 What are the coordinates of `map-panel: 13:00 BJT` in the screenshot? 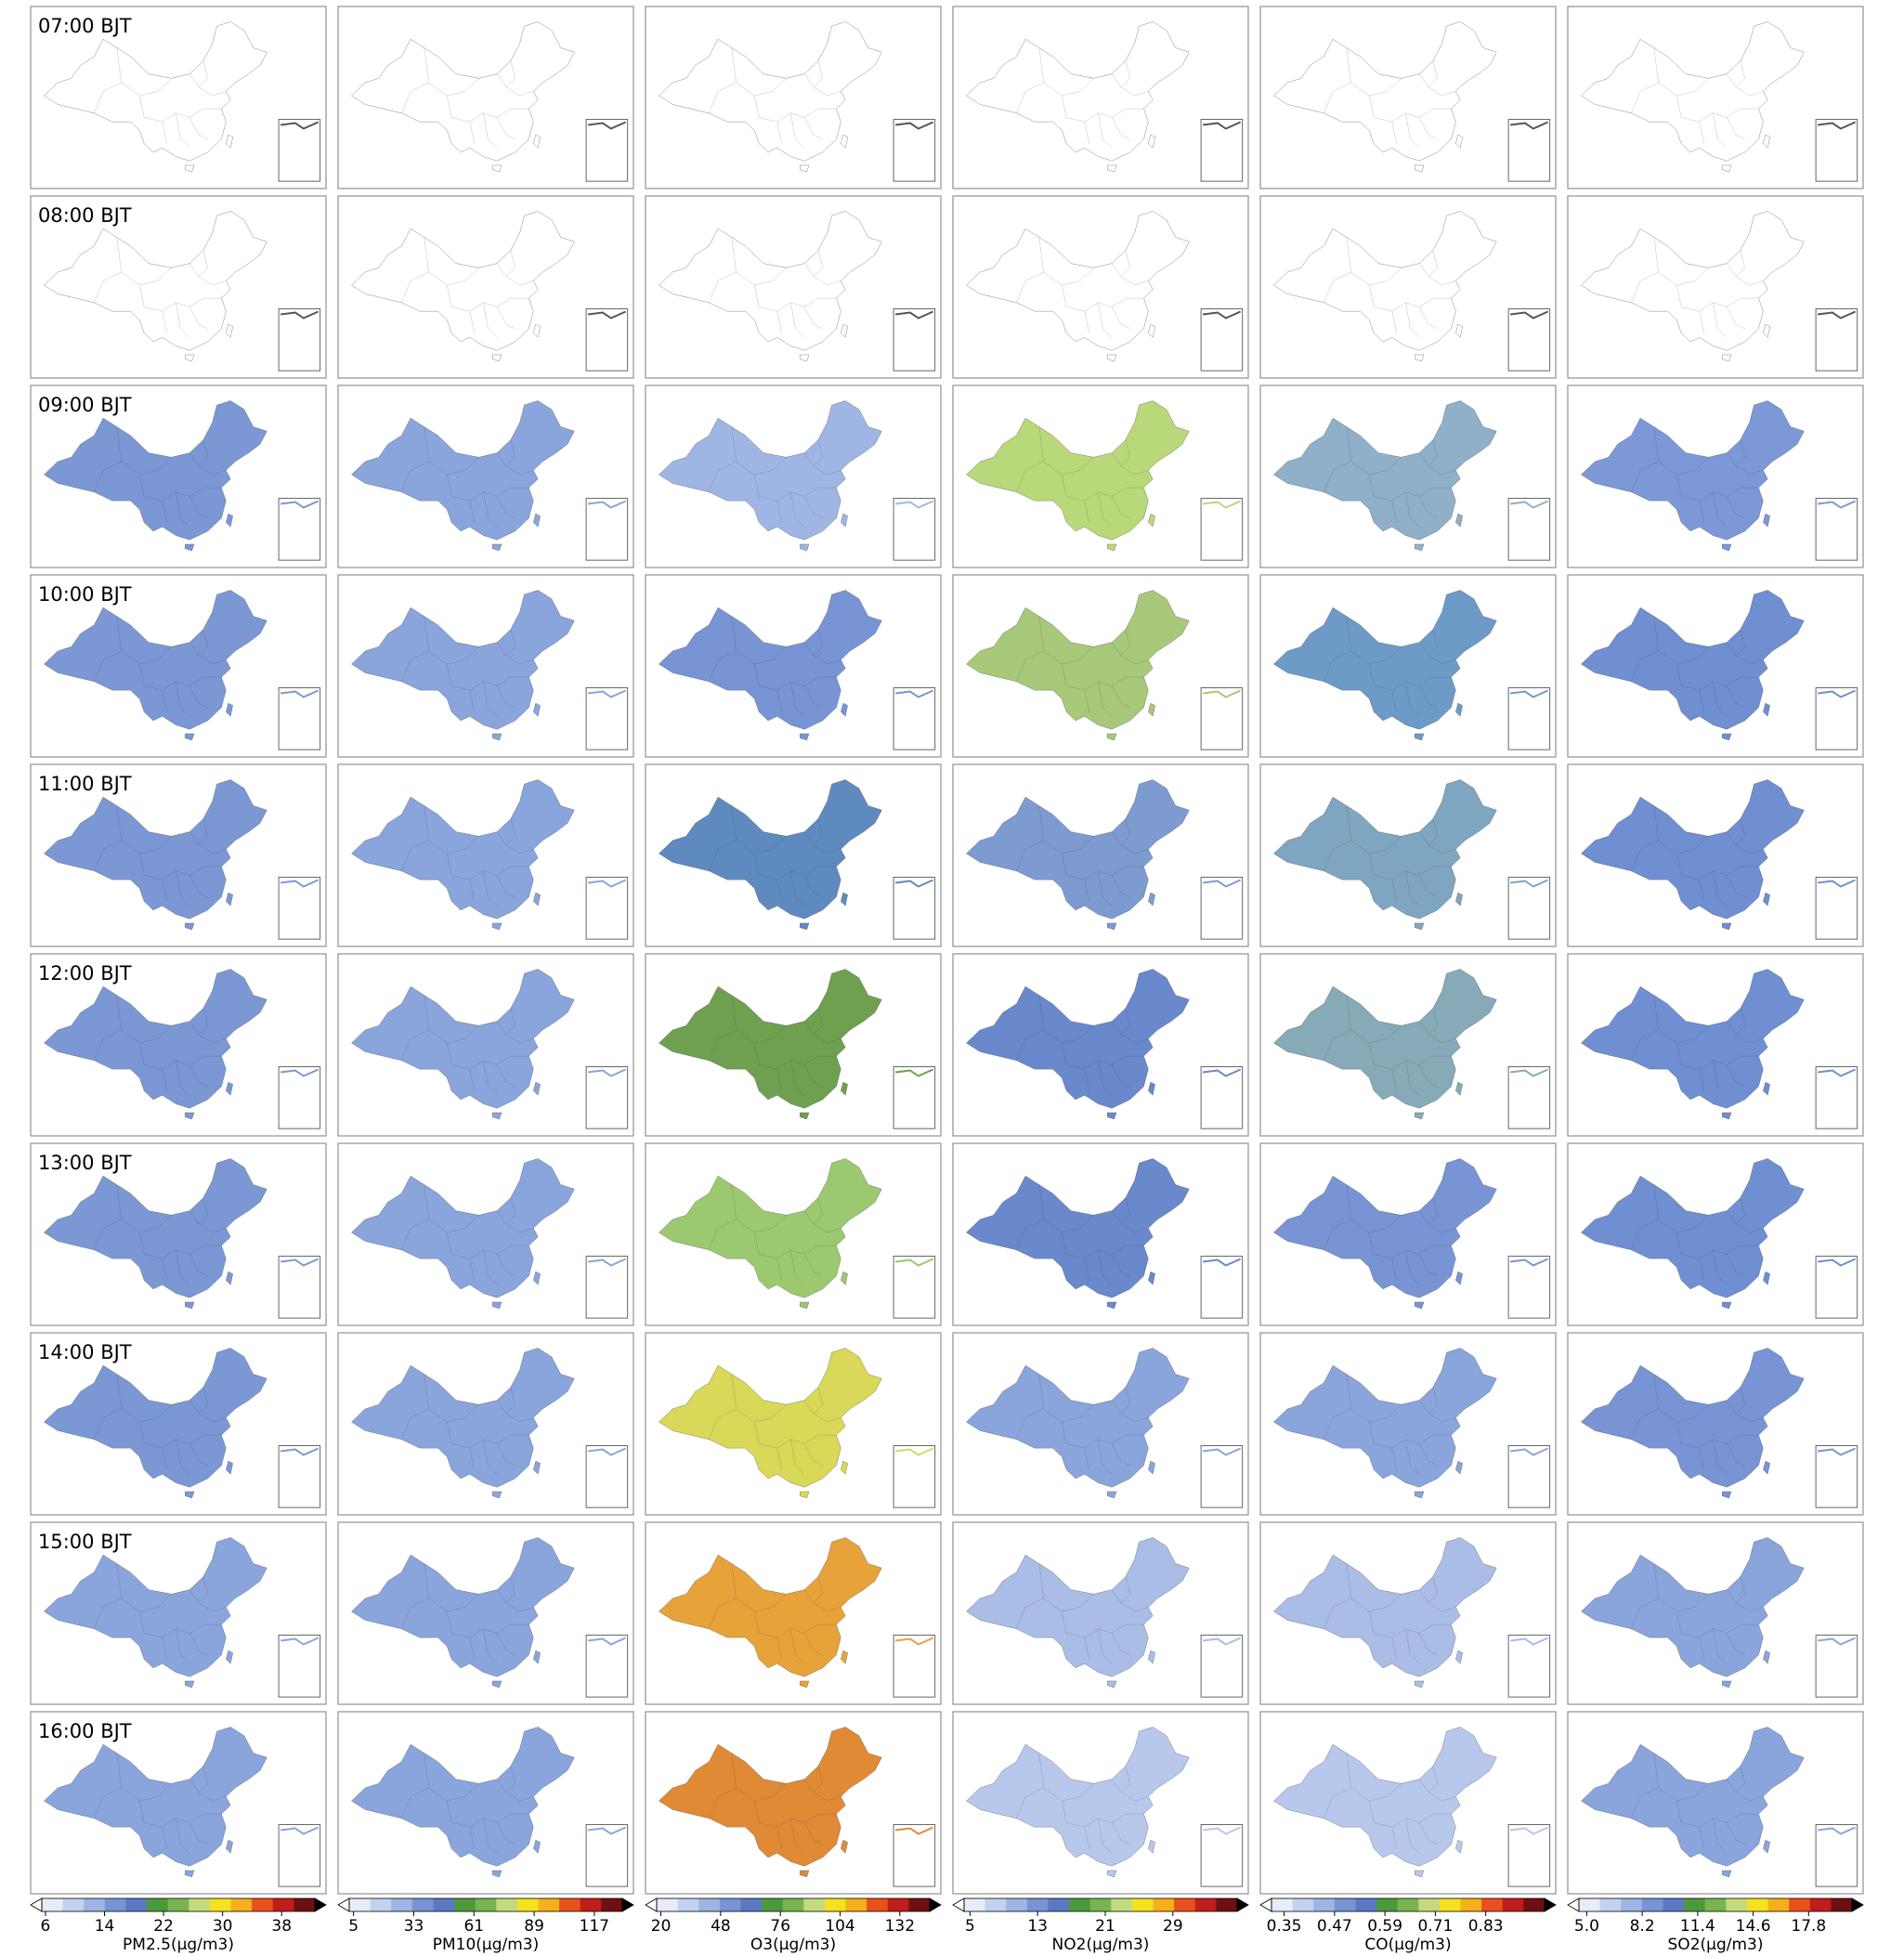 It's located at (178, 1234).